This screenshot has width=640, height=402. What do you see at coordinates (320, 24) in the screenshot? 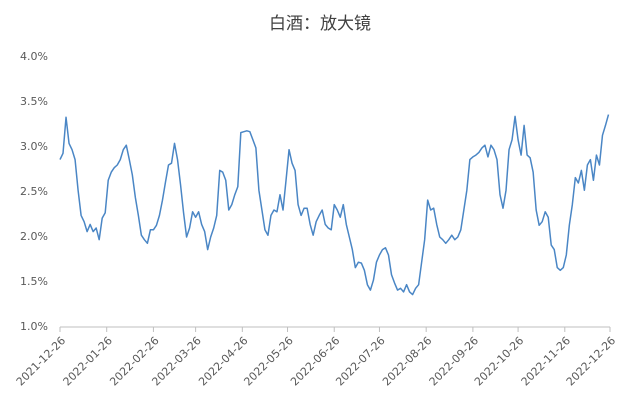
I see `chart-title: 白酒：放大镜` at bounding box center [320, 24].